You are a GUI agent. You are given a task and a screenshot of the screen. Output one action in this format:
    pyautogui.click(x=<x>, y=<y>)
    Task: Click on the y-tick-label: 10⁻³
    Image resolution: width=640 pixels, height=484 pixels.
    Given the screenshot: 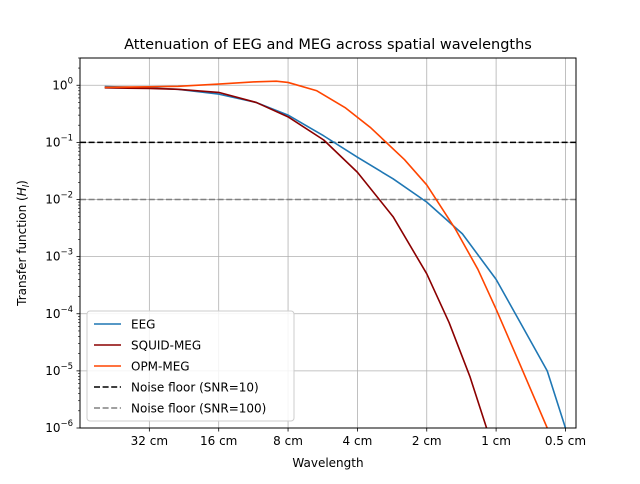 What is the action you would take?
    pyautogui.click(x=59, y=256)
    